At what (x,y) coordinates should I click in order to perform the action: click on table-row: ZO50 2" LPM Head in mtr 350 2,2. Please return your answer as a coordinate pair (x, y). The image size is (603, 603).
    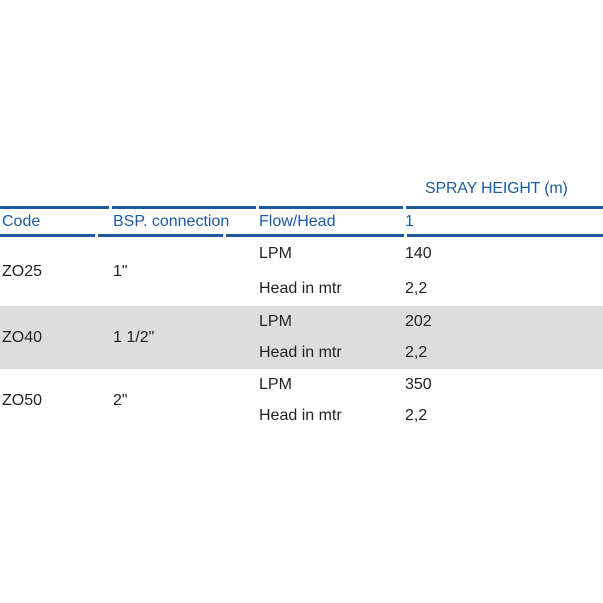
    Looking at the image, I should click on (301, 400).